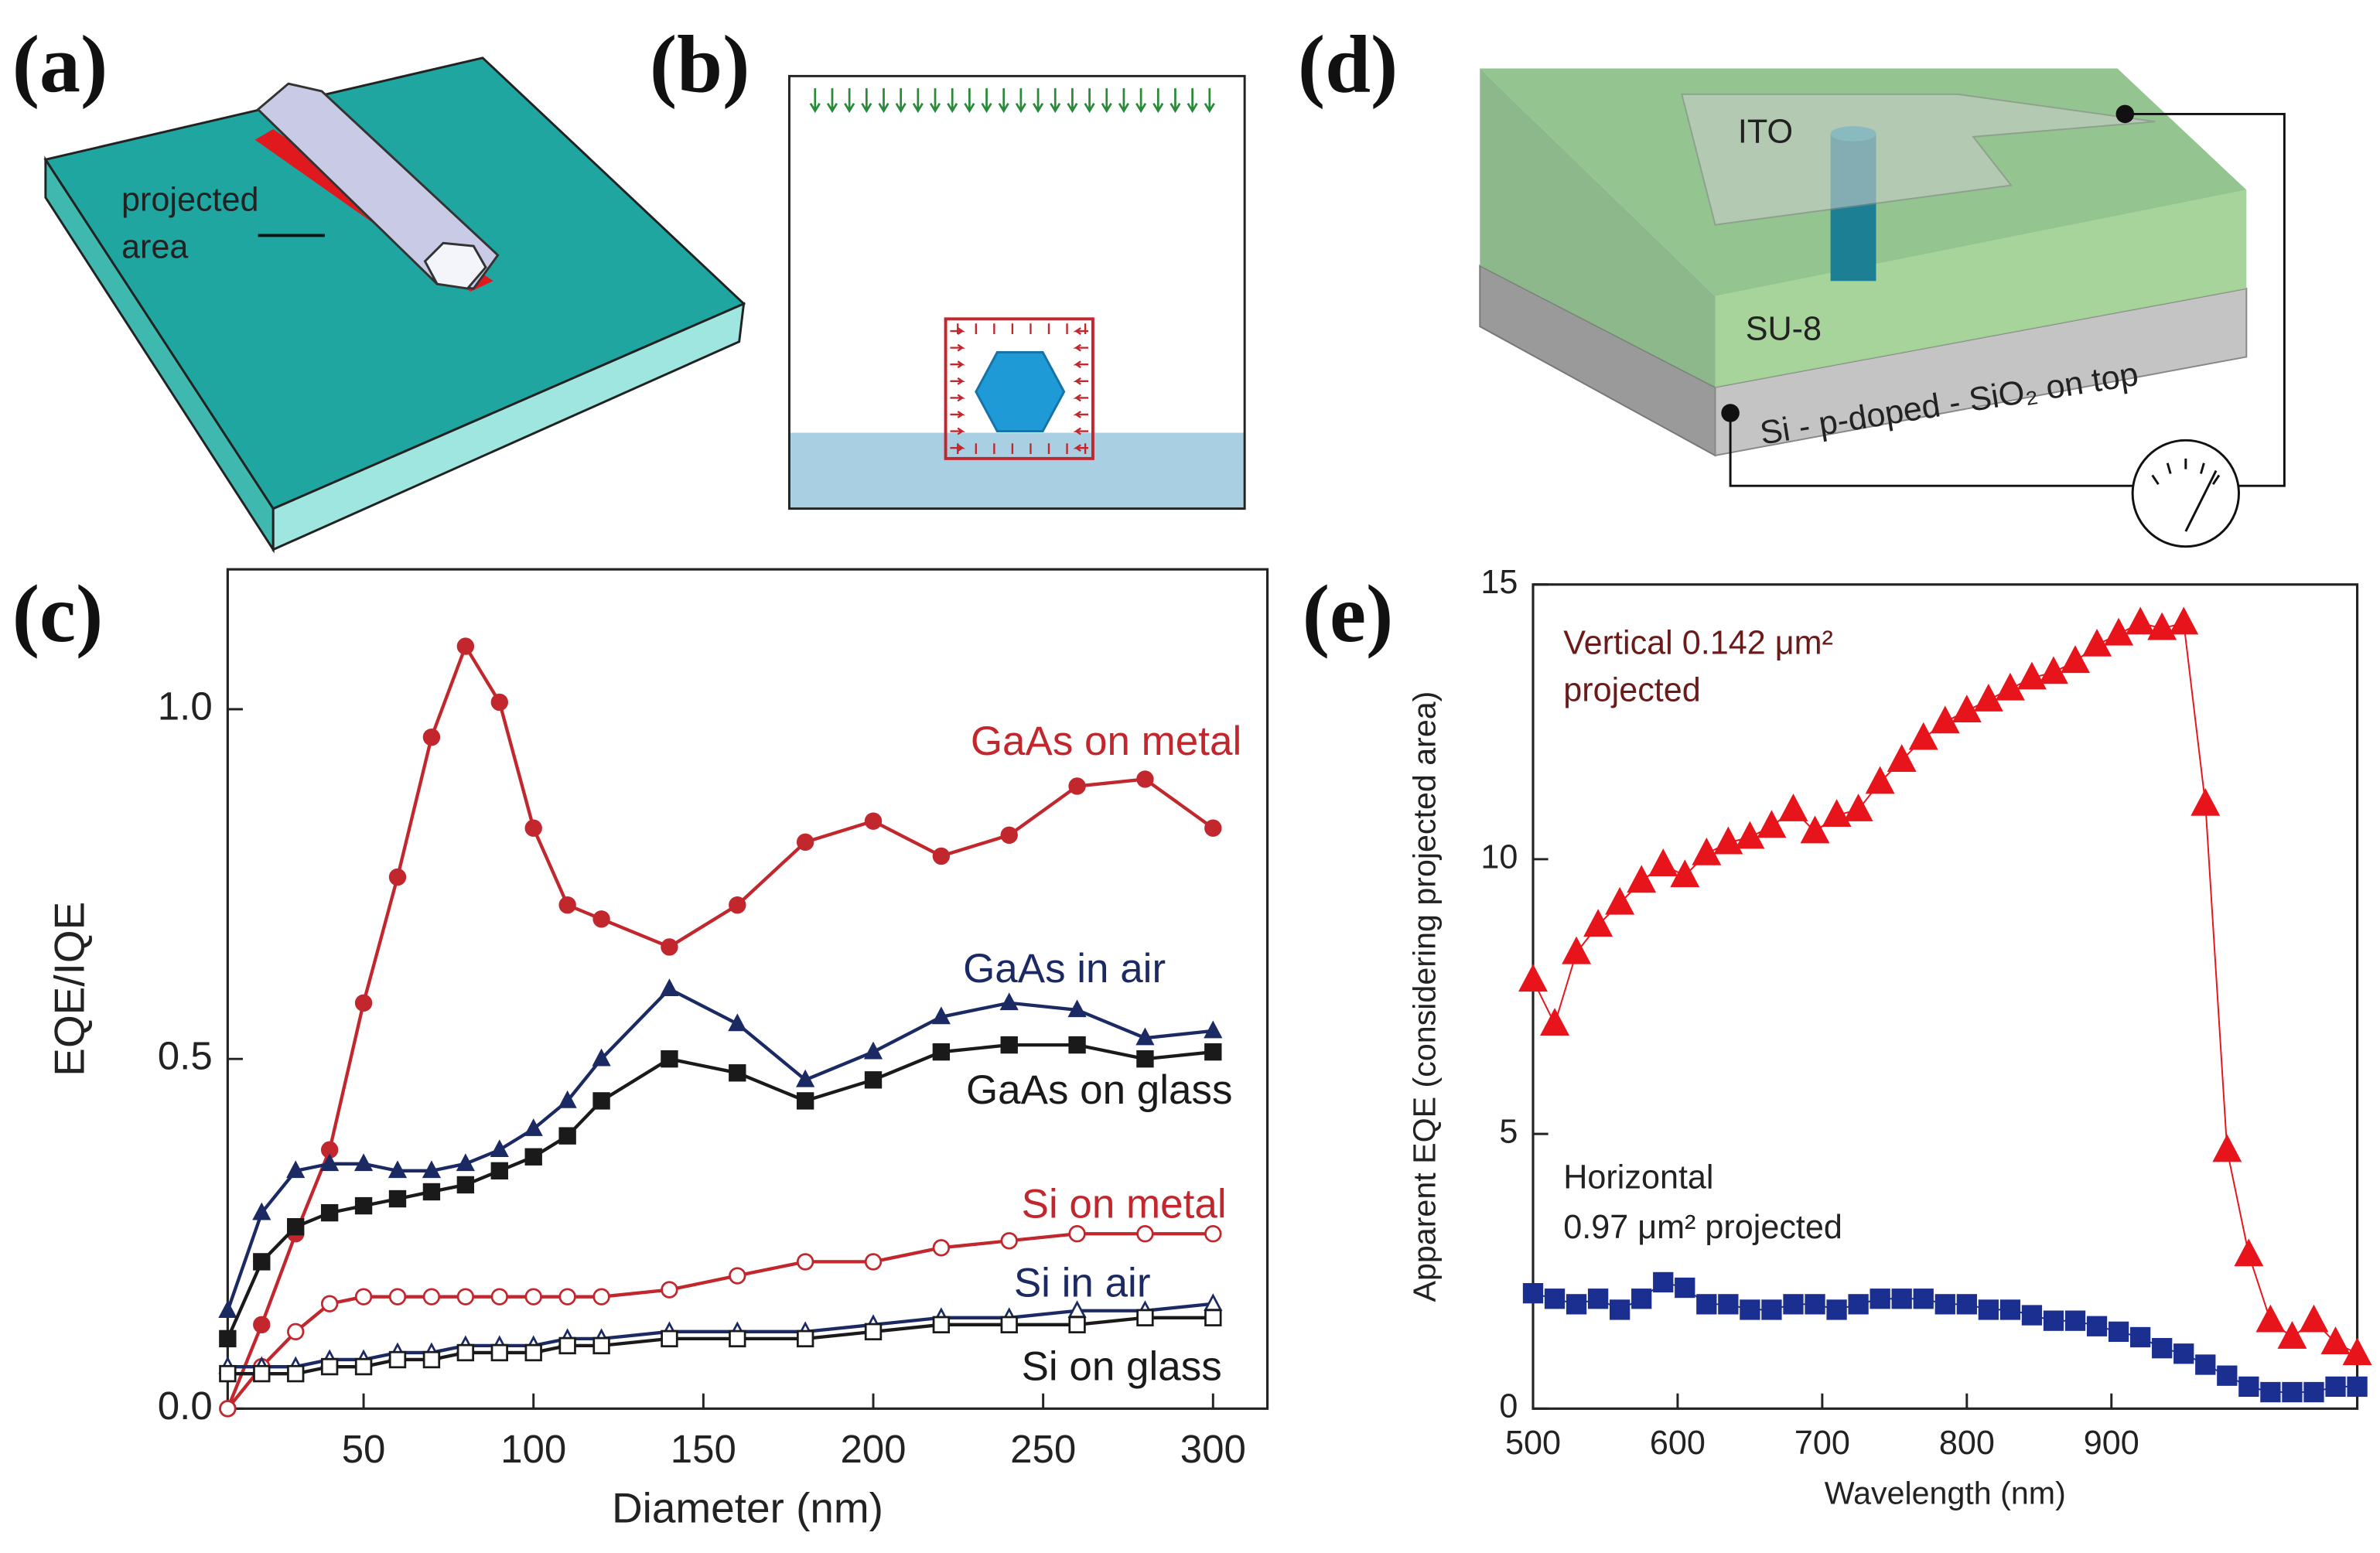  What do you see at coordinates (1064, 969) in the screenshot?
I see `series-label: GaAs in air` at bounding box center [1064, 969].